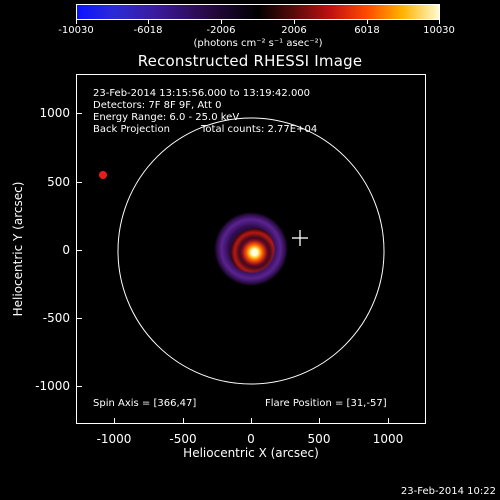  Describe the element at coordinates (388, 439) in the screenshot. I see `x-tick-label: 1000` at that location.